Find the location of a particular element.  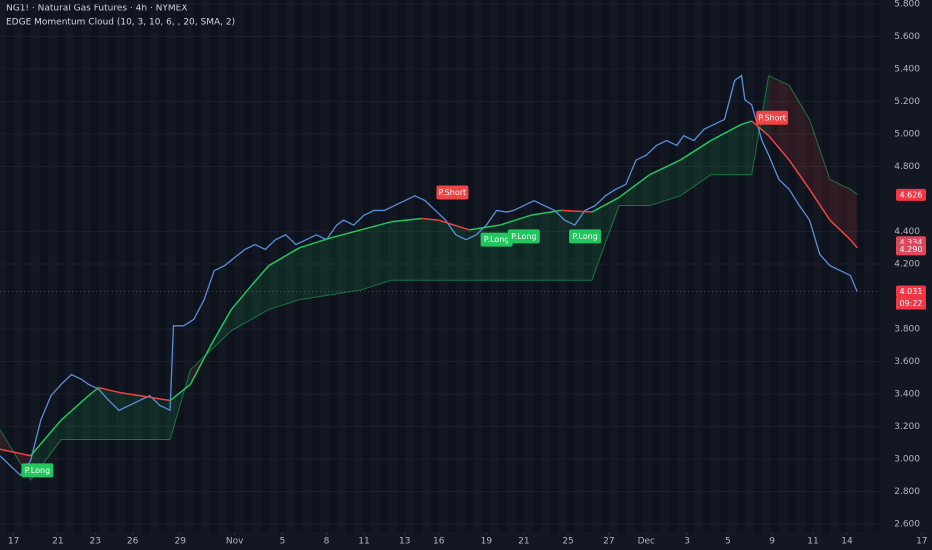

y-tick-label: 2.600 is located at coordinates (907, 525).